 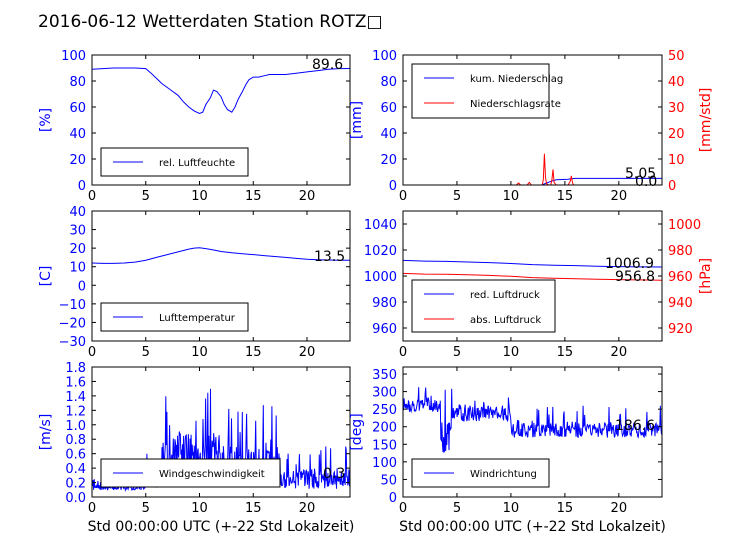 What do you see at coordinates (384, 445) in the screenshot?
I see `y-tick-label: 150` at bounding box center [384, 445].